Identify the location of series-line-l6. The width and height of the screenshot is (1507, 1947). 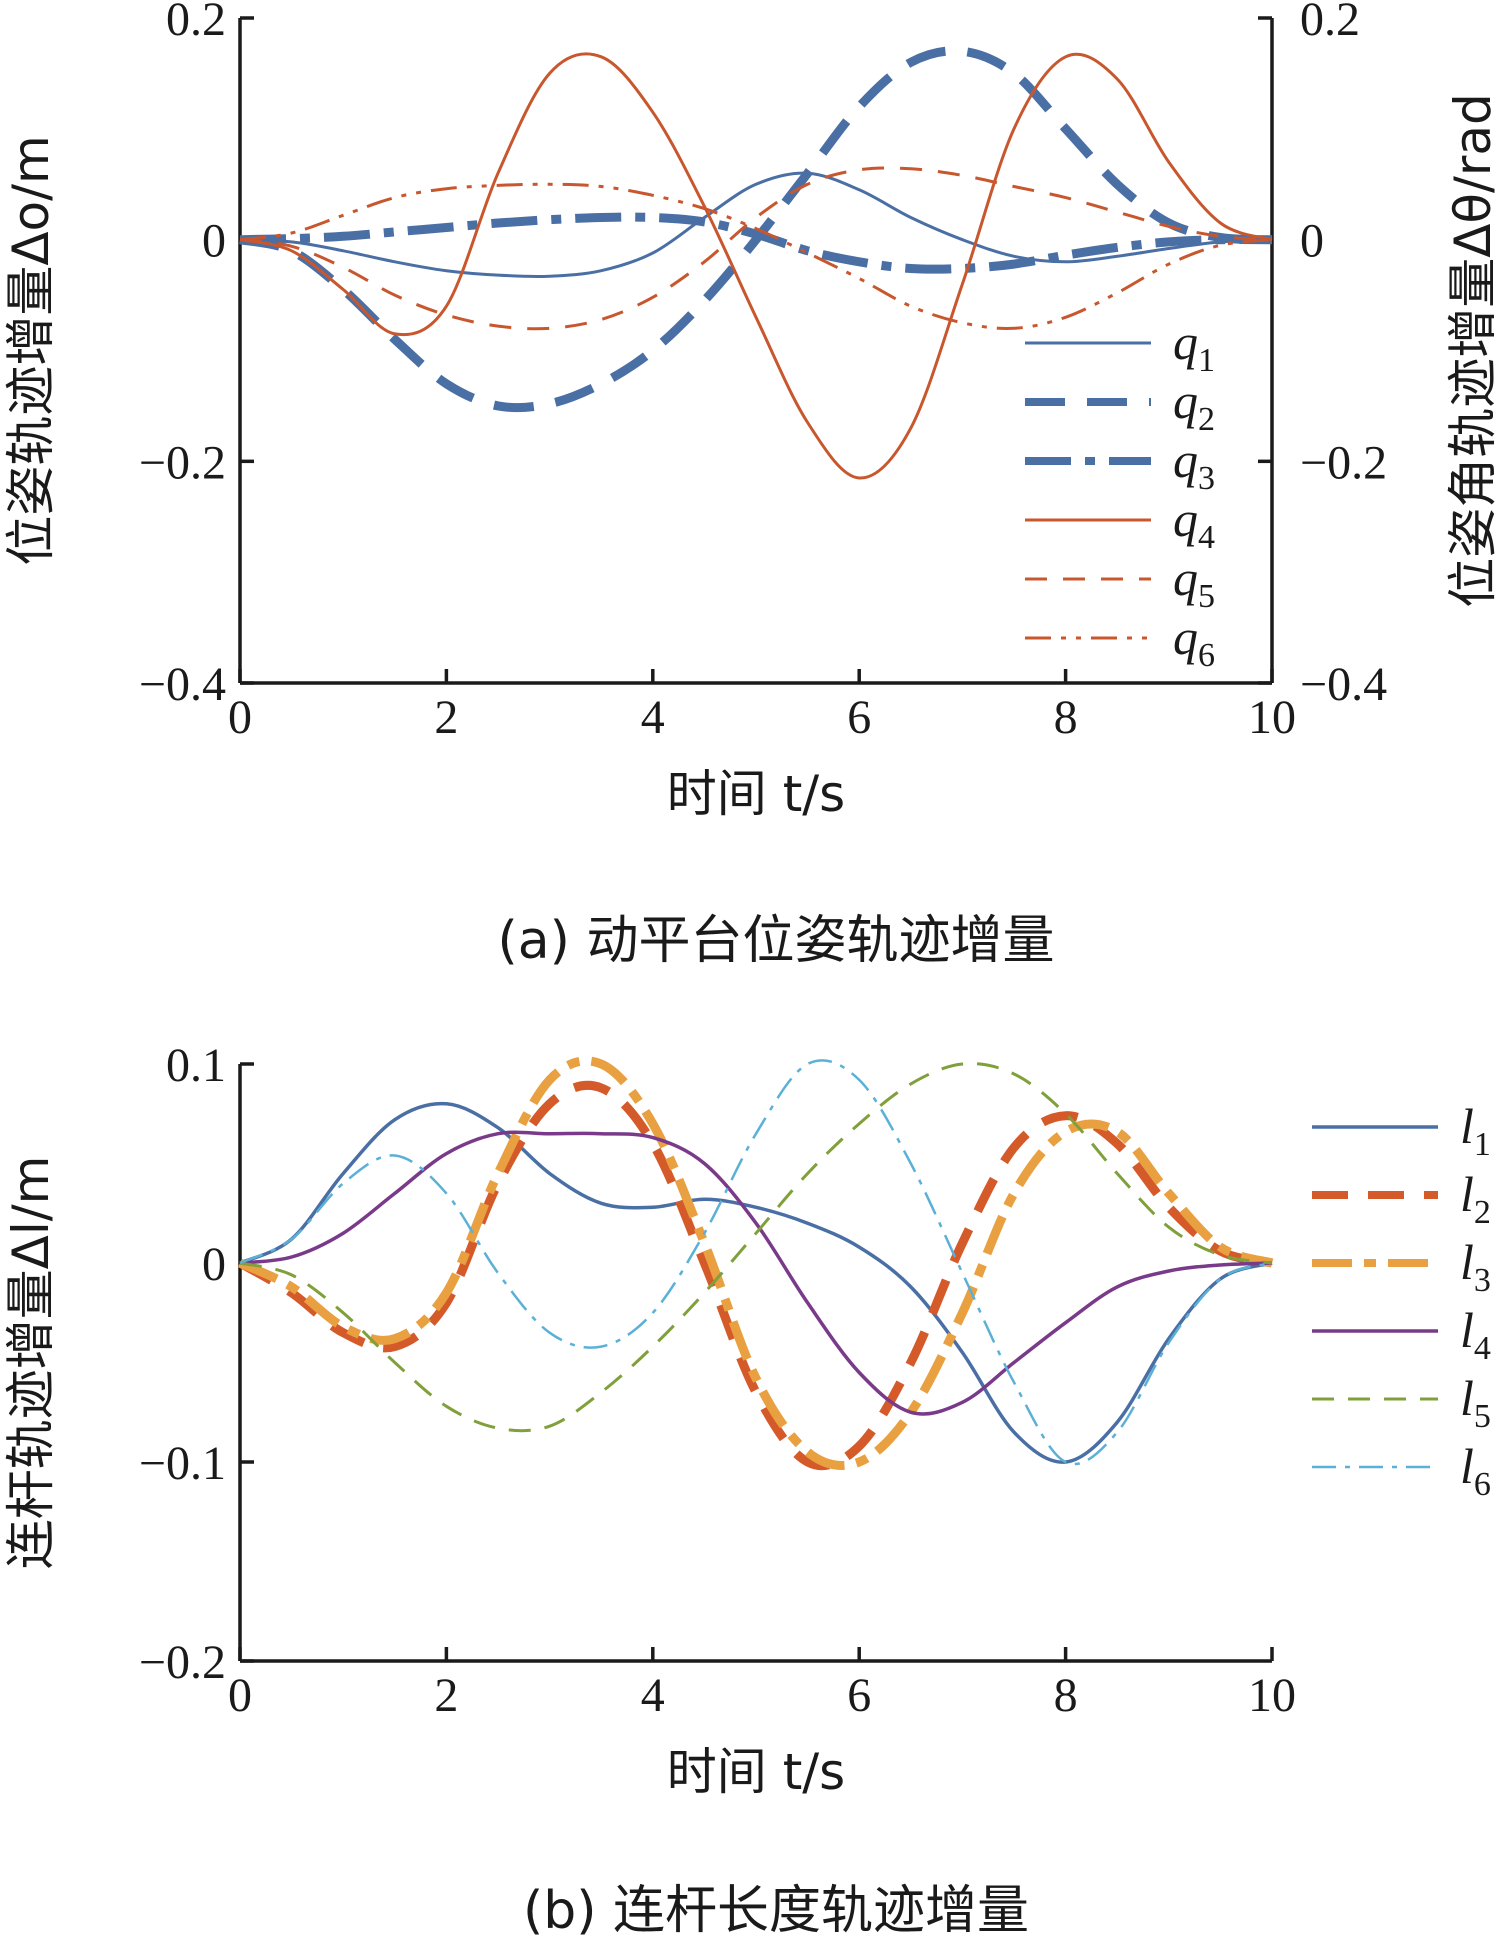
(756, 1262).